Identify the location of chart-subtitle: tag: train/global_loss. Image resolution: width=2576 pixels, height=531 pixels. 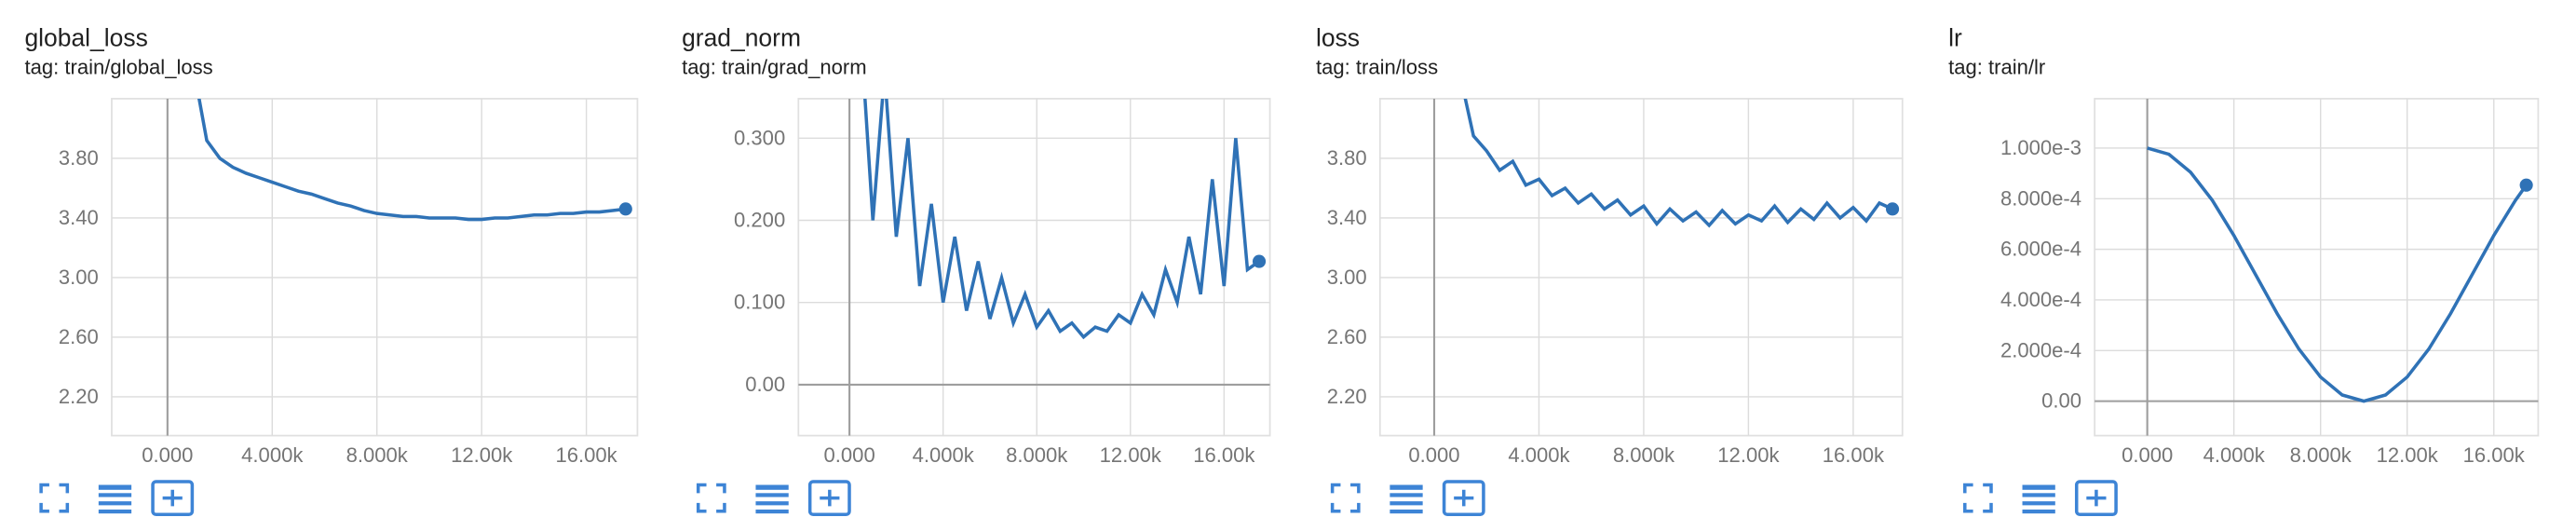
(118, 66).